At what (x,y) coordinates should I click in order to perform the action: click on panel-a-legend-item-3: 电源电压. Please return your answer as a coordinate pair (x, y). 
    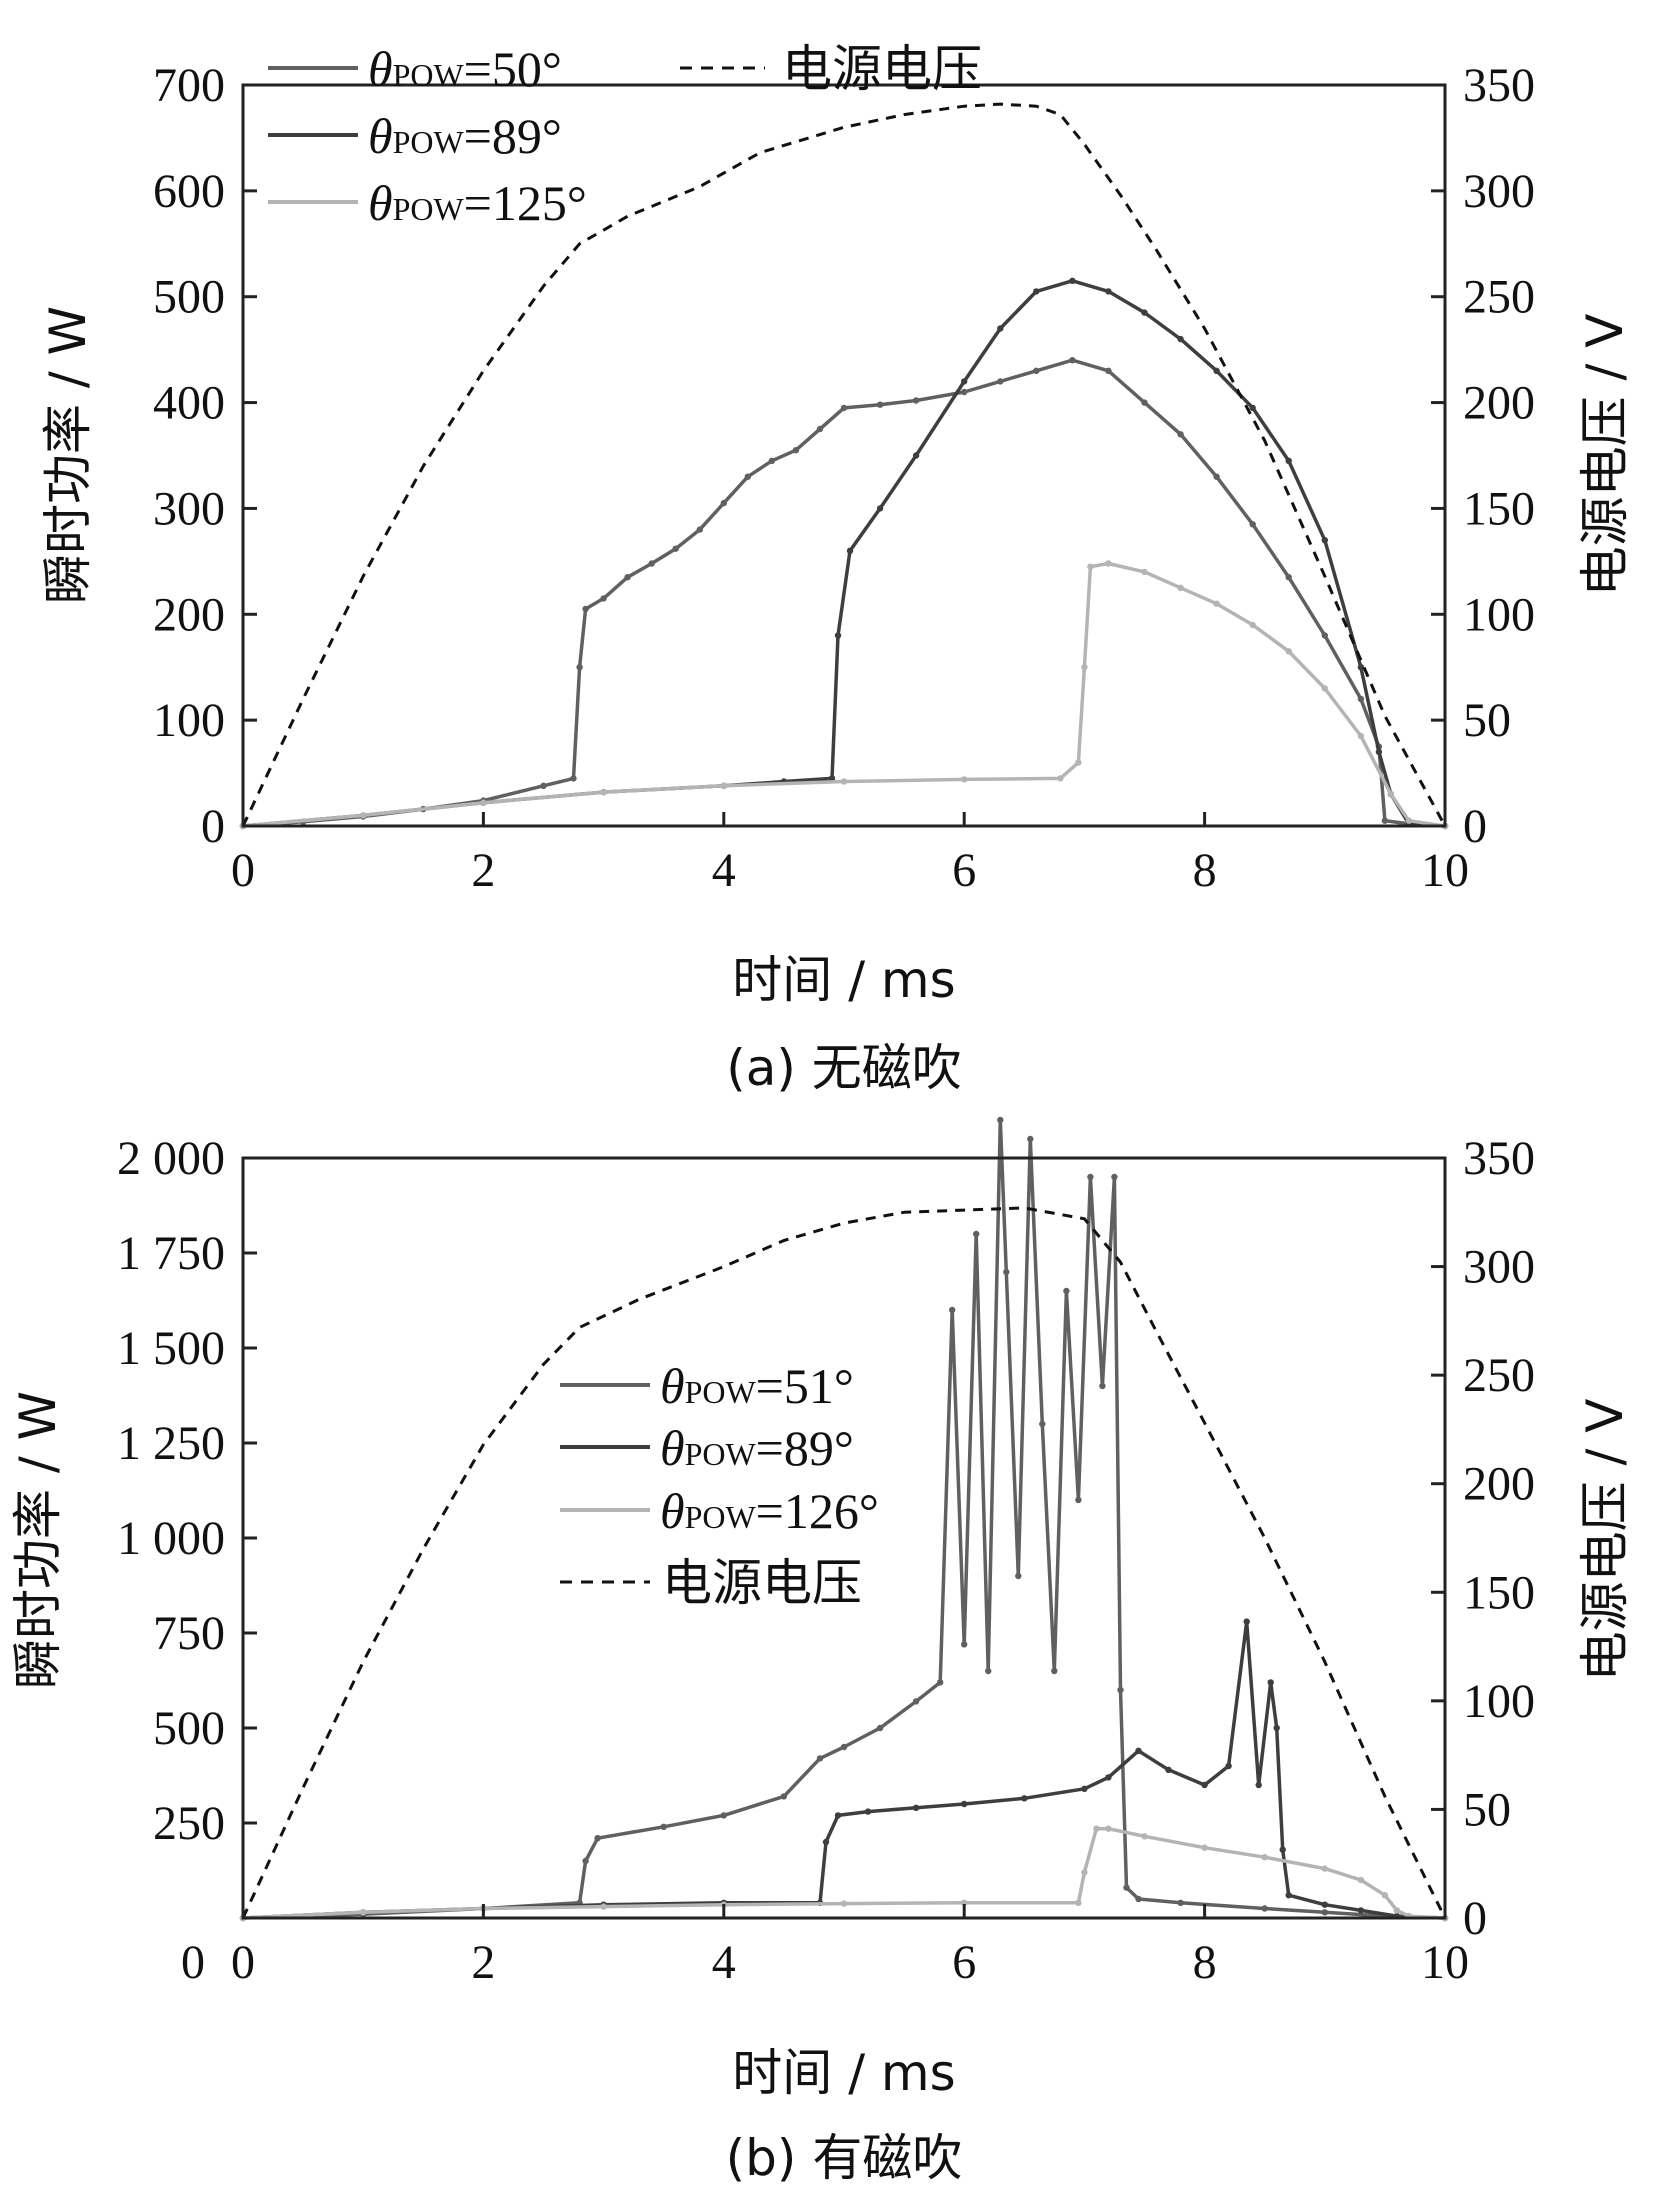
    Looking at the image, I should click on (831, 69).